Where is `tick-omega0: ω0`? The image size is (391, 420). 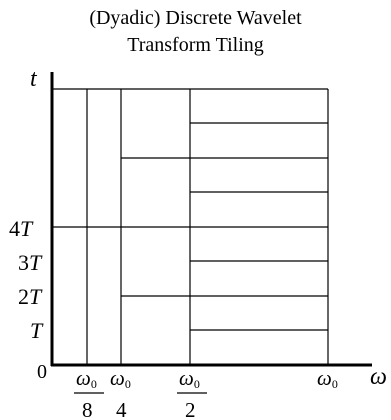
tick-omega0: ω0 is located at coordinates (327, 378).